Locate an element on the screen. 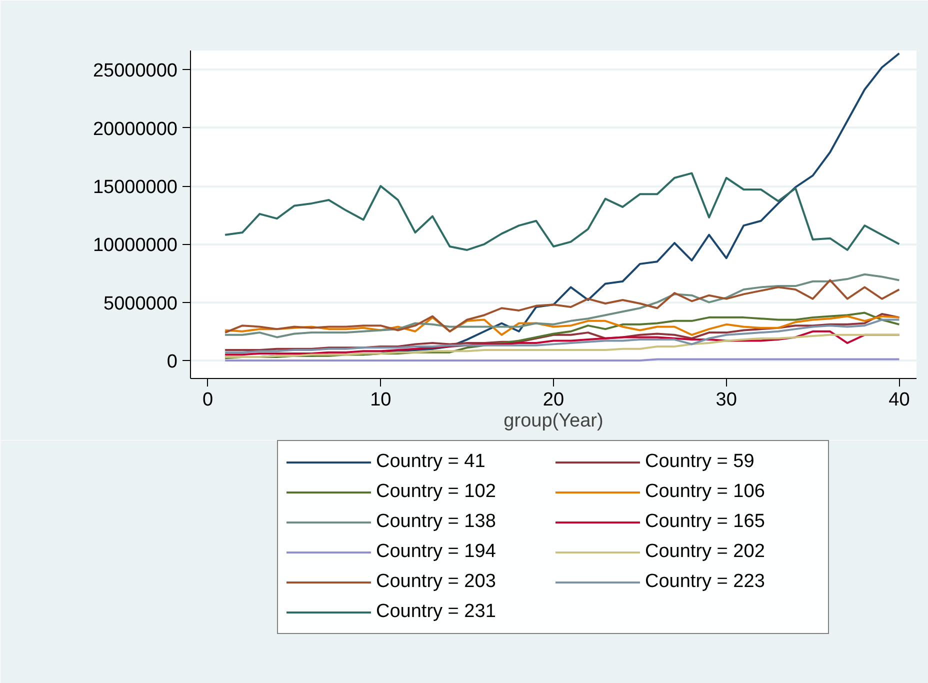  legend-label: Country = 165 is located at coordinates (705, 522).